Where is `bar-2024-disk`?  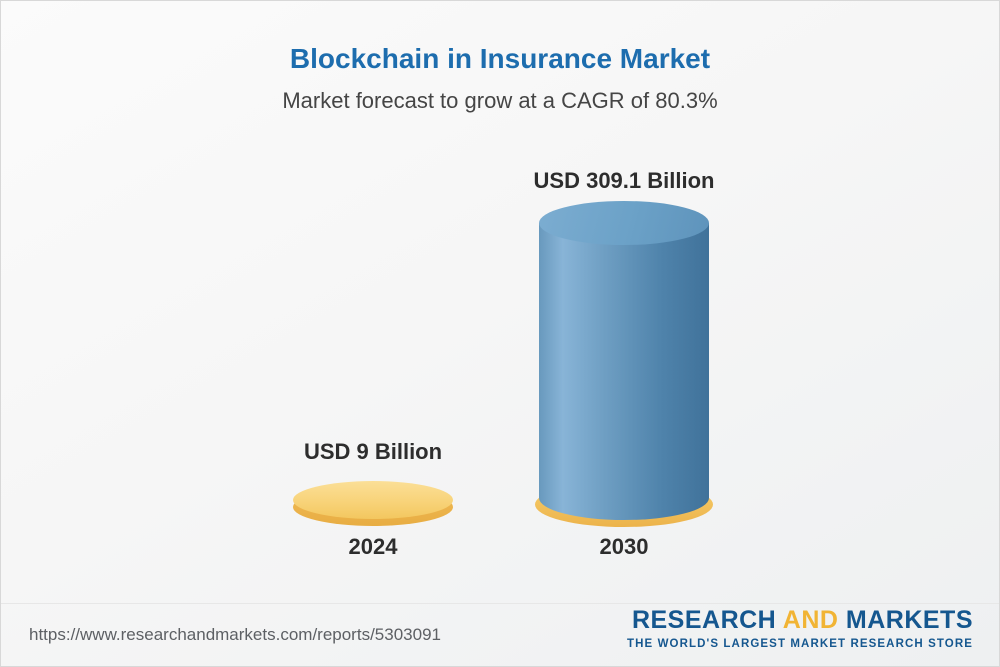 bar-2024-disk is located at coordinates (373, 504).